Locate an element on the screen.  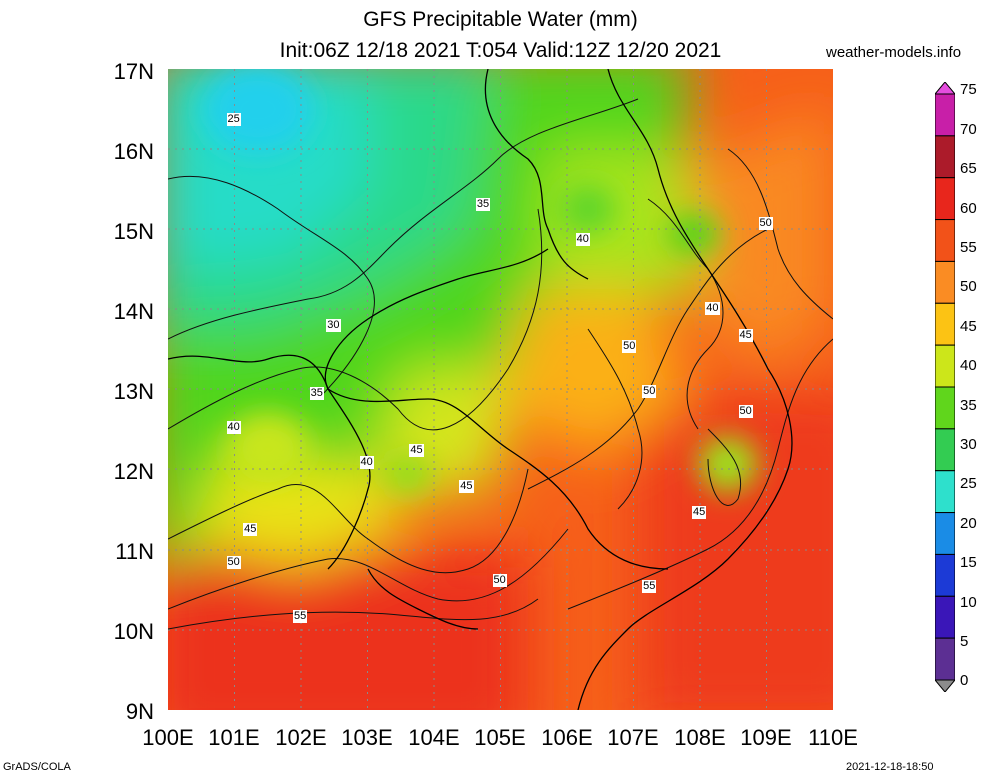
lon-tick-100e: 100E is located at coordinates (168, 737).